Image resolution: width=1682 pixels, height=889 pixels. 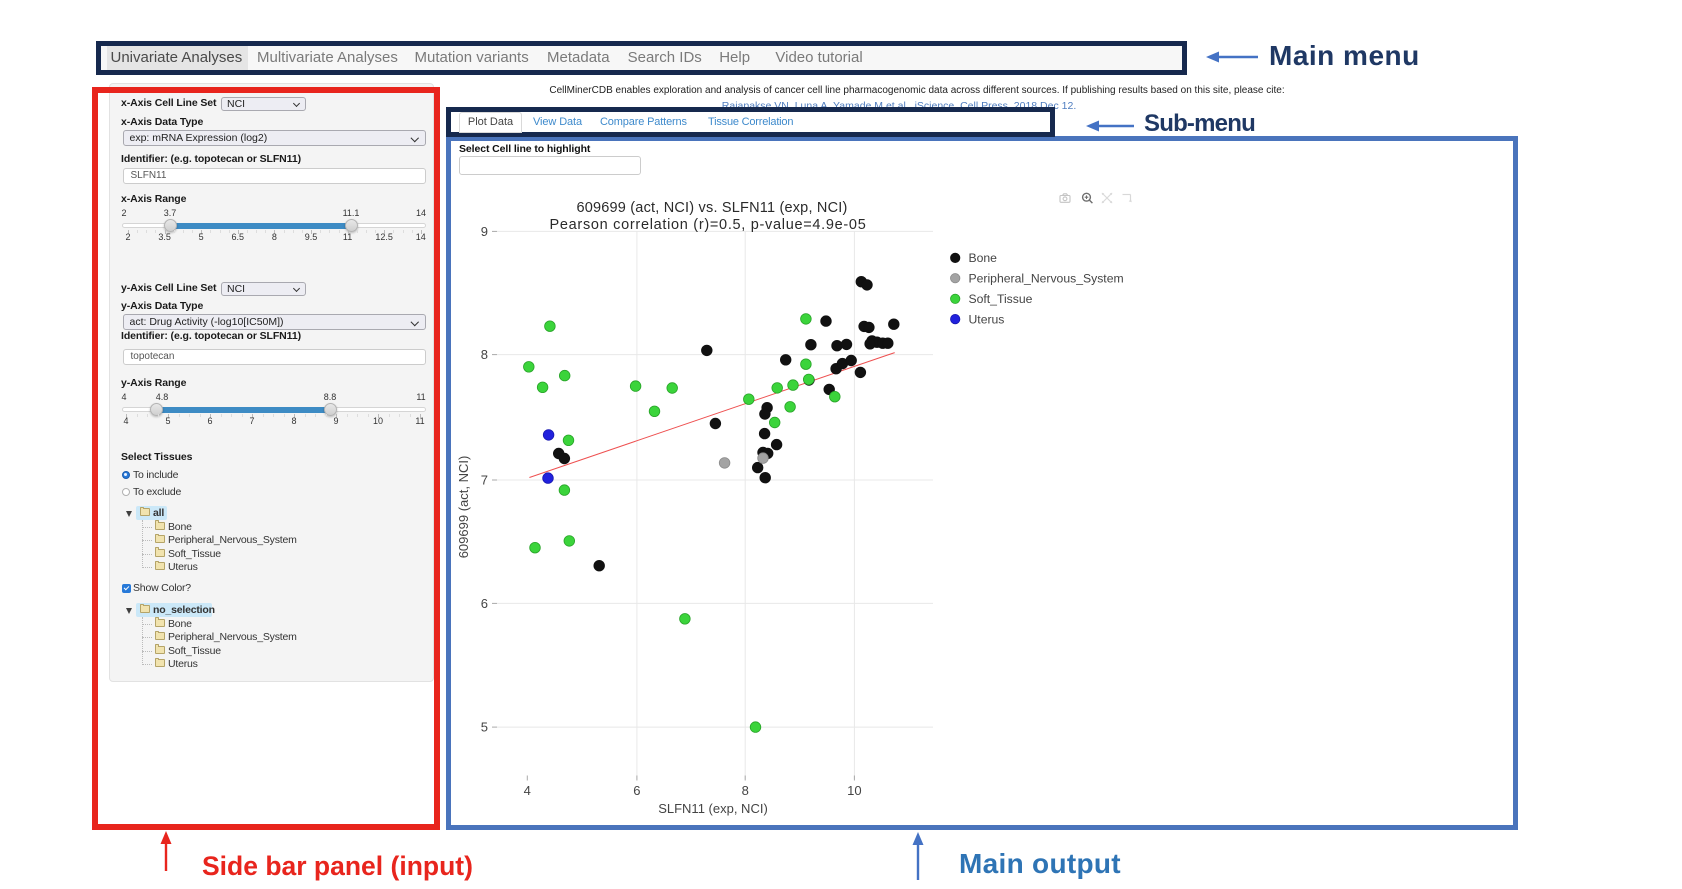 What do you see at coordinates (1001, 299) in the screenshot?
I see `svg-text: Soft_Tissue` at bounding box center [1001, 299].